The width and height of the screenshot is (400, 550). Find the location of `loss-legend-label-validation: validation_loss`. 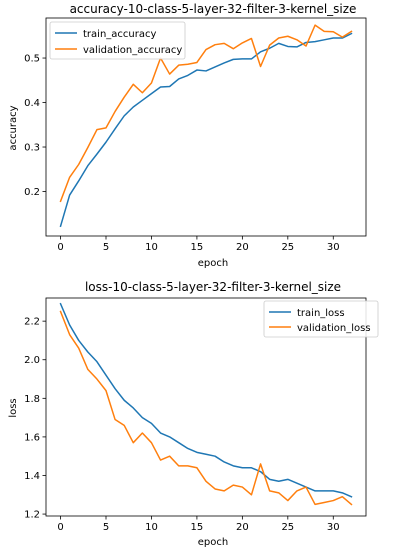

loss-legend-label-validation: validation_loss is located at coordinates (334, 328).